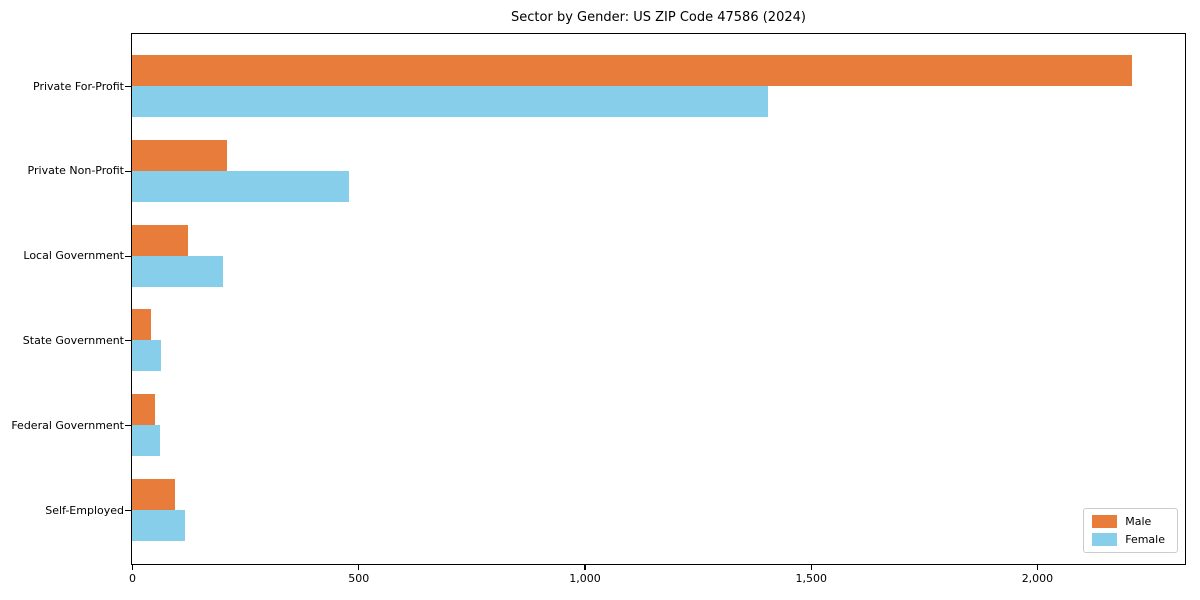 This screenshot has width=1200, height=600. Describe the element at coordinates (1138, 521) in the screenshot. I see `legend-label-male: Male` at that location.